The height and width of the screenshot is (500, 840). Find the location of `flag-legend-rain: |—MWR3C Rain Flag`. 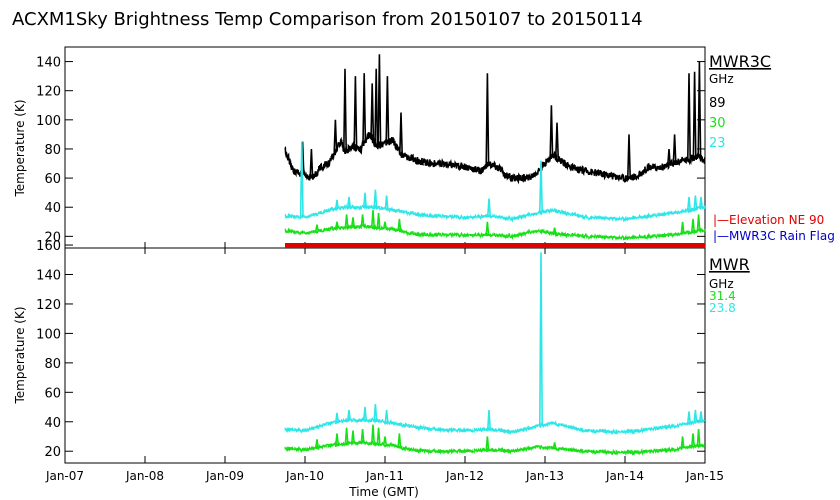

flag-legend-rain: |—MWR3C Rain Flag is located at coordinates (774, 236).